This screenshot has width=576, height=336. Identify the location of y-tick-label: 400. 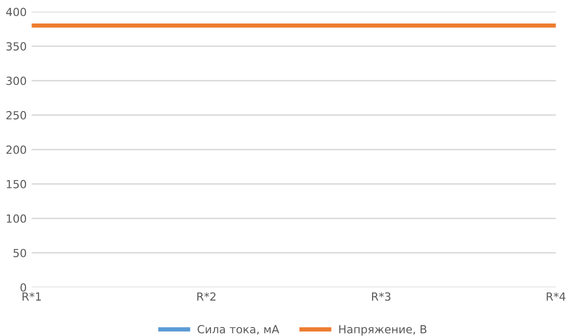
(16, 12).